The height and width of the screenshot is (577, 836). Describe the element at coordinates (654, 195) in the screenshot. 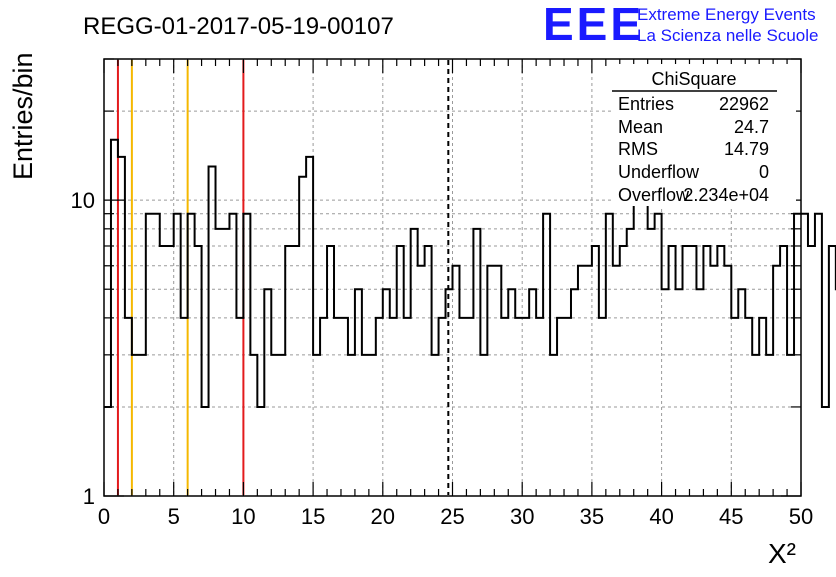

I see `stats-label-overflow: Overflow` at that location.